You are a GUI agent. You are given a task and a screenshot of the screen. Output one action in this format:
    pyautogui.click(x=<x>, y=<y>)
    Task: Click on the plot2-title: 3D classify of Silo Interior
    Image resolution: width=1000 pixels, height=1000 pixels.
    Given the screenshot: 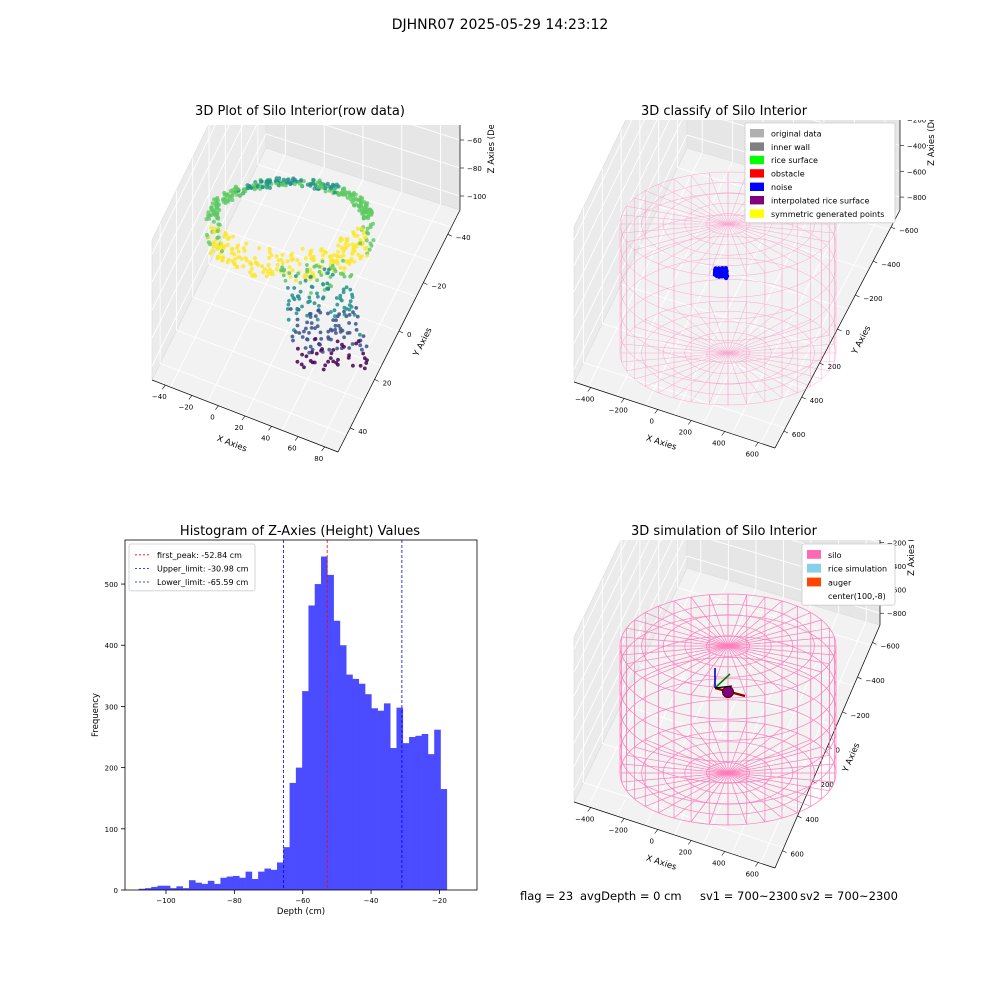 What is the action you would take?
    pyautogui.click(x=724, y=111)
    